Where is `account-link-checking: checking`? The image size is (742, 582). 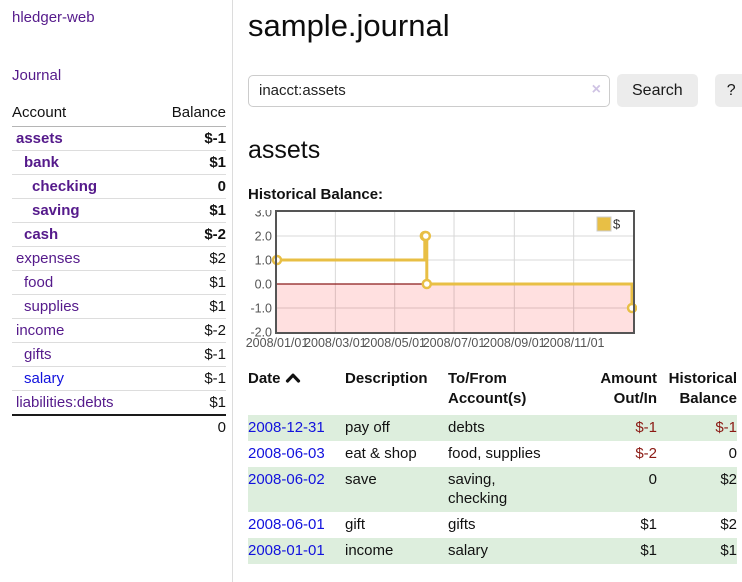
account-link-checking: checking is located at coordinates (65, 186).